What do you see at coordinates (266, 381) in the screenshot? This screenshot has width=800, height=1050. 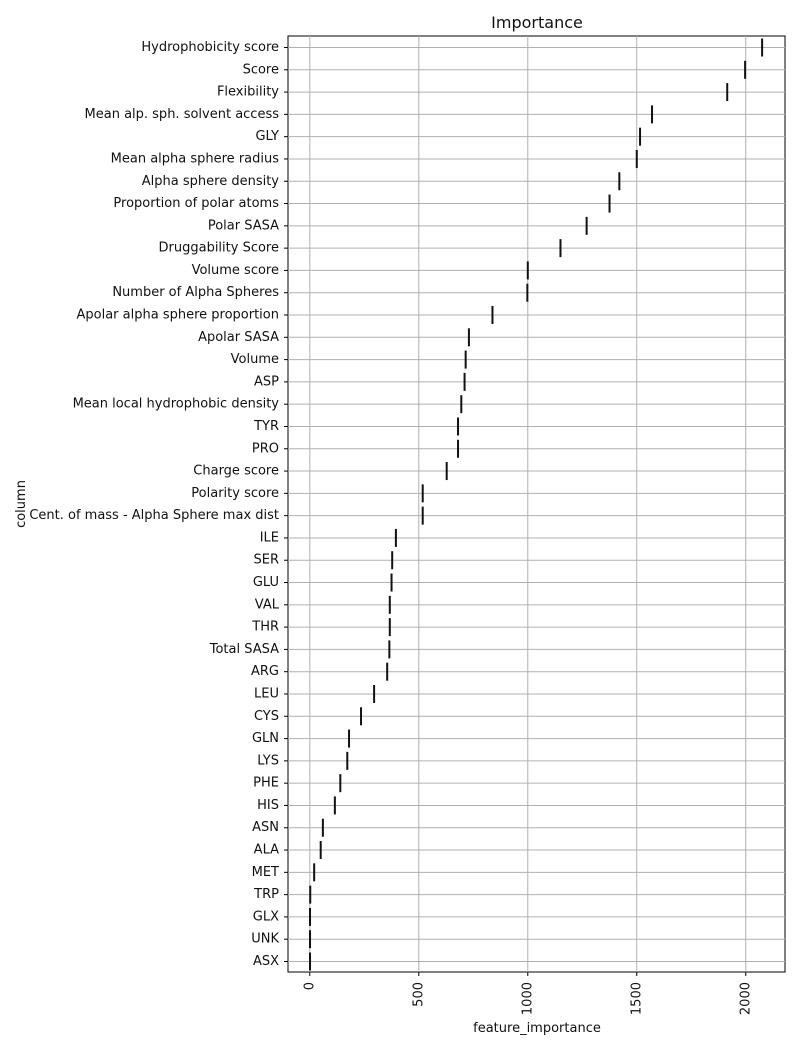 I see `y-tick-label: ASP` at bounding box center [266, 381].